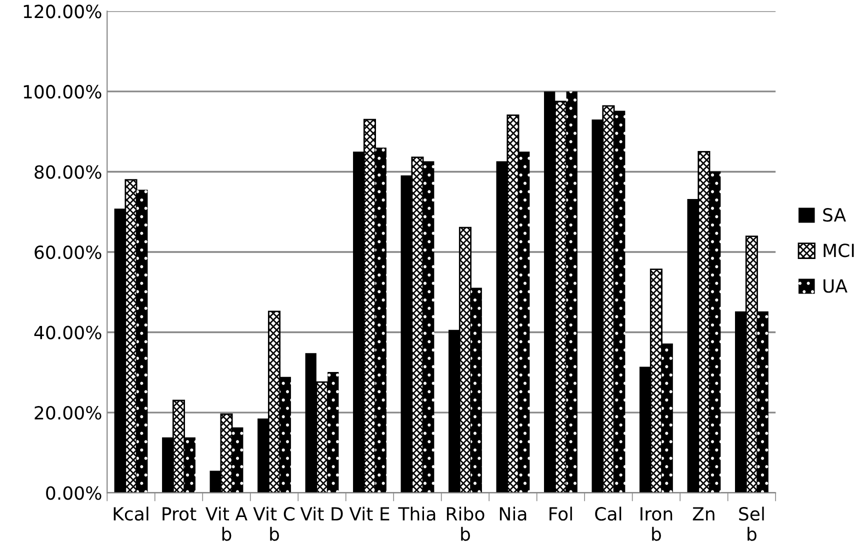 Image resolution: width=857 pixels, height=560 pixels. What do you see at coordinates (68, 172) in the screenshot?
I see `y-tick-label: 80.00%` at bounding box center [68, 172].